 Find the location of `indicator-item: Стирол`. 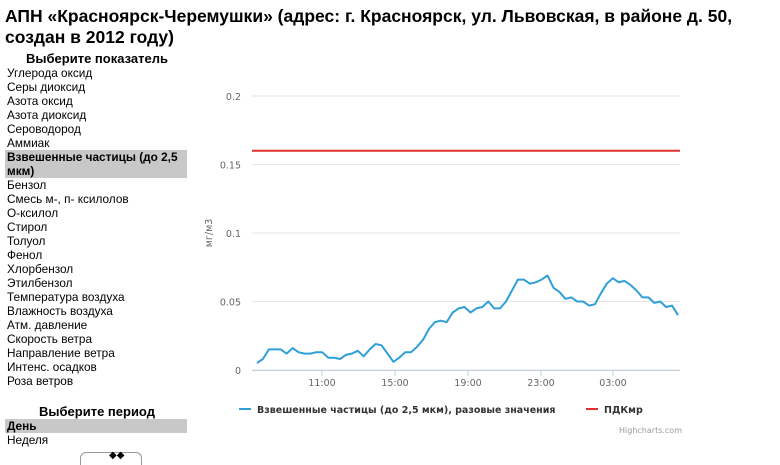

indicator-item: Стирол is located at coordinates (27, 227).